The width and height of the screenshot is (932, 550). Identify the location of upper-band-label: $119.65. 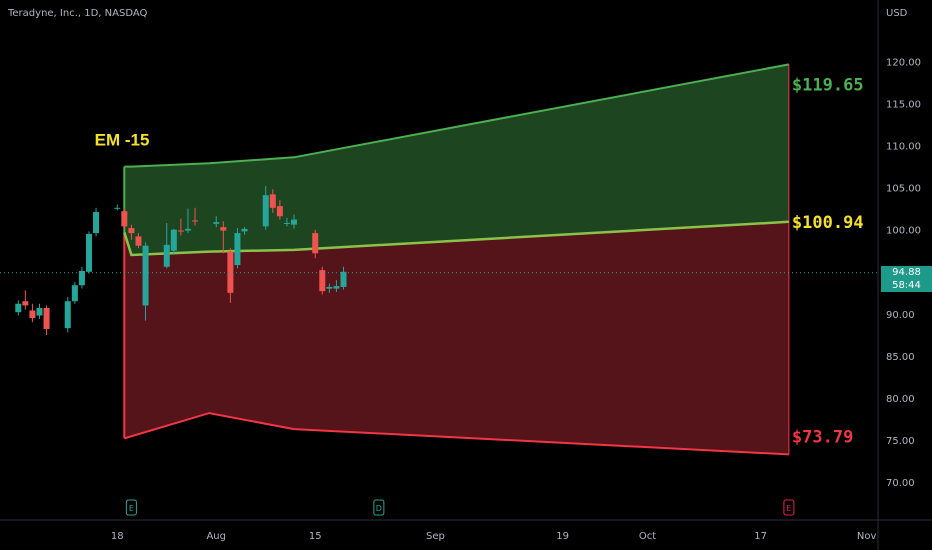
(828, 85).